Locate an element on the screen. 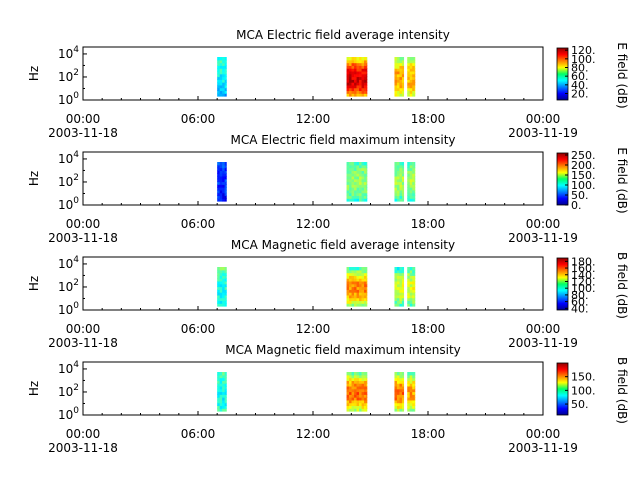 This screenshot has width=640, height=480. colorbar-tick-label: 150. is located at coordinates (583, 175).